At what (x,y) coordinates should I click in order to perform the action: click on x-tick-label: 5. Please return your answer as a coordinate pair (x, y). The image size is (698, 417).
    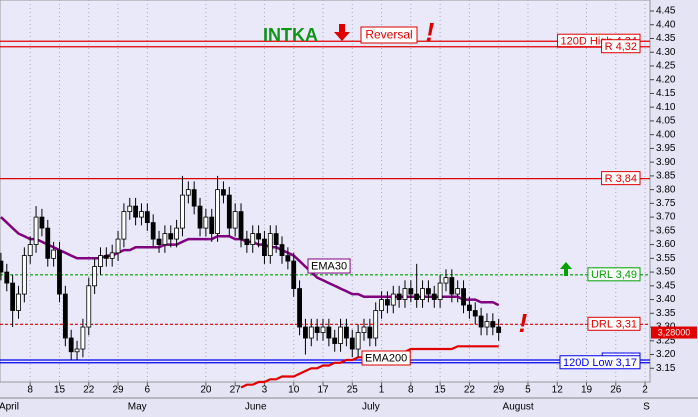
    Looking at the image, I should click on (528, 390).